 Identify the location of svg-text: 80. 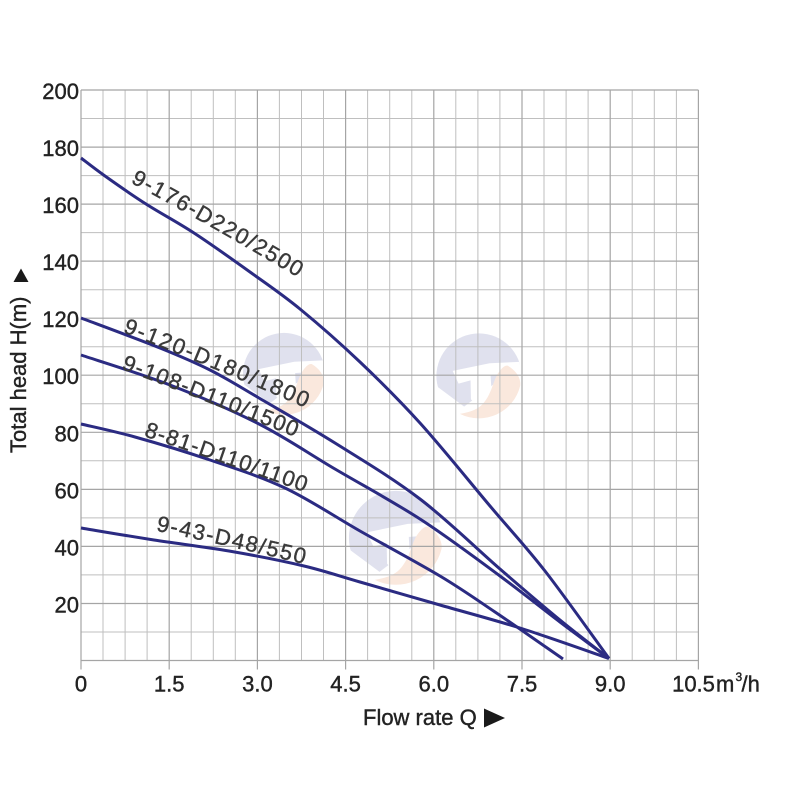
(67, 433).